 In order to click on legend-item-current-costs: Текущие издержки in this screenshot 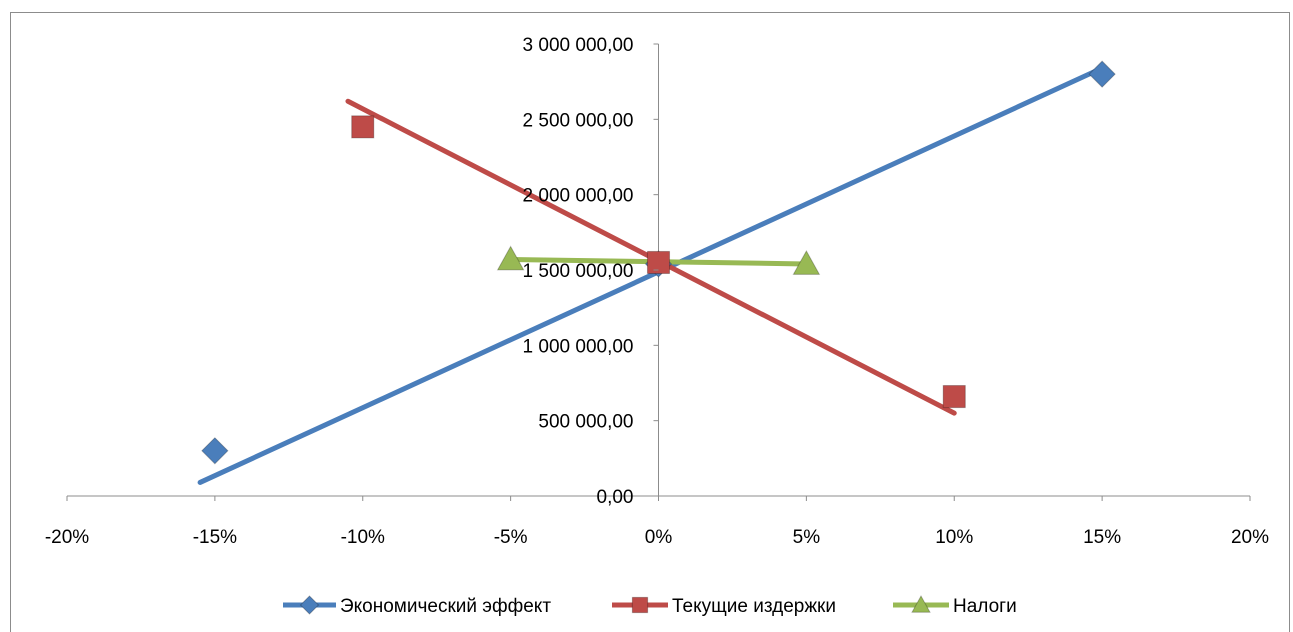, I will do `click(724, 606)`.